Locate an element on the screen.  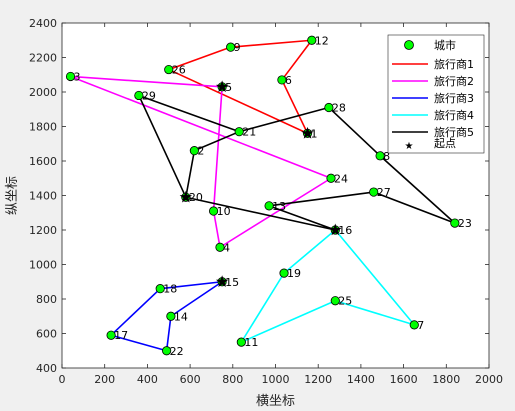
x-tick-label: 200 is located at coordinates (104, 379).